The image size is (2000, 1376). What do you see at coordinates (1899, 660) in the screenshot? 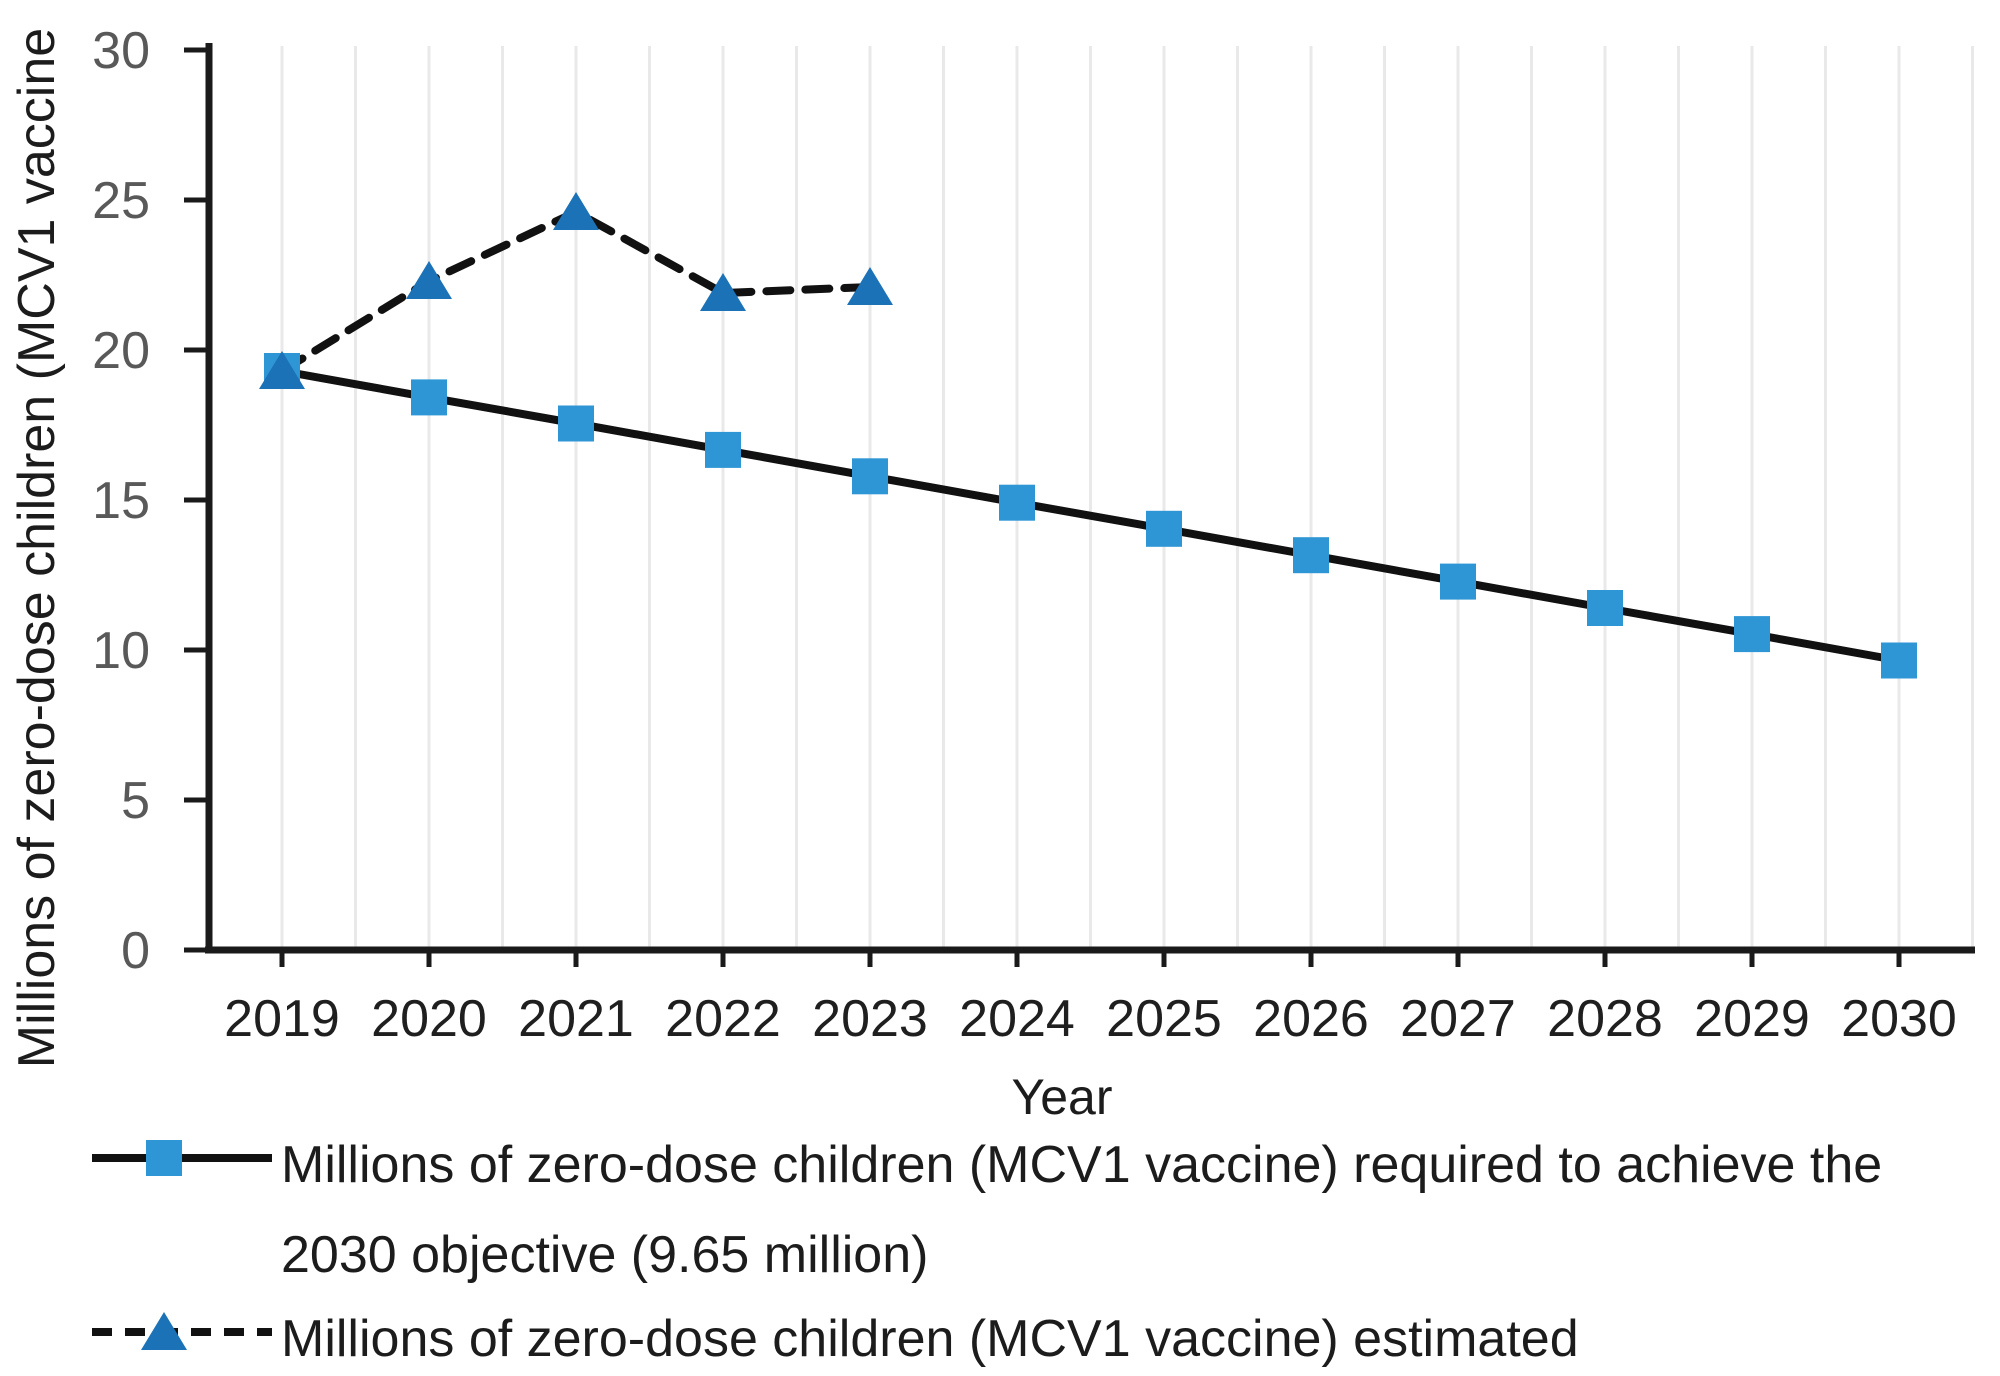
I see `data-point-square-2030` at bounding box center [1899, 660].